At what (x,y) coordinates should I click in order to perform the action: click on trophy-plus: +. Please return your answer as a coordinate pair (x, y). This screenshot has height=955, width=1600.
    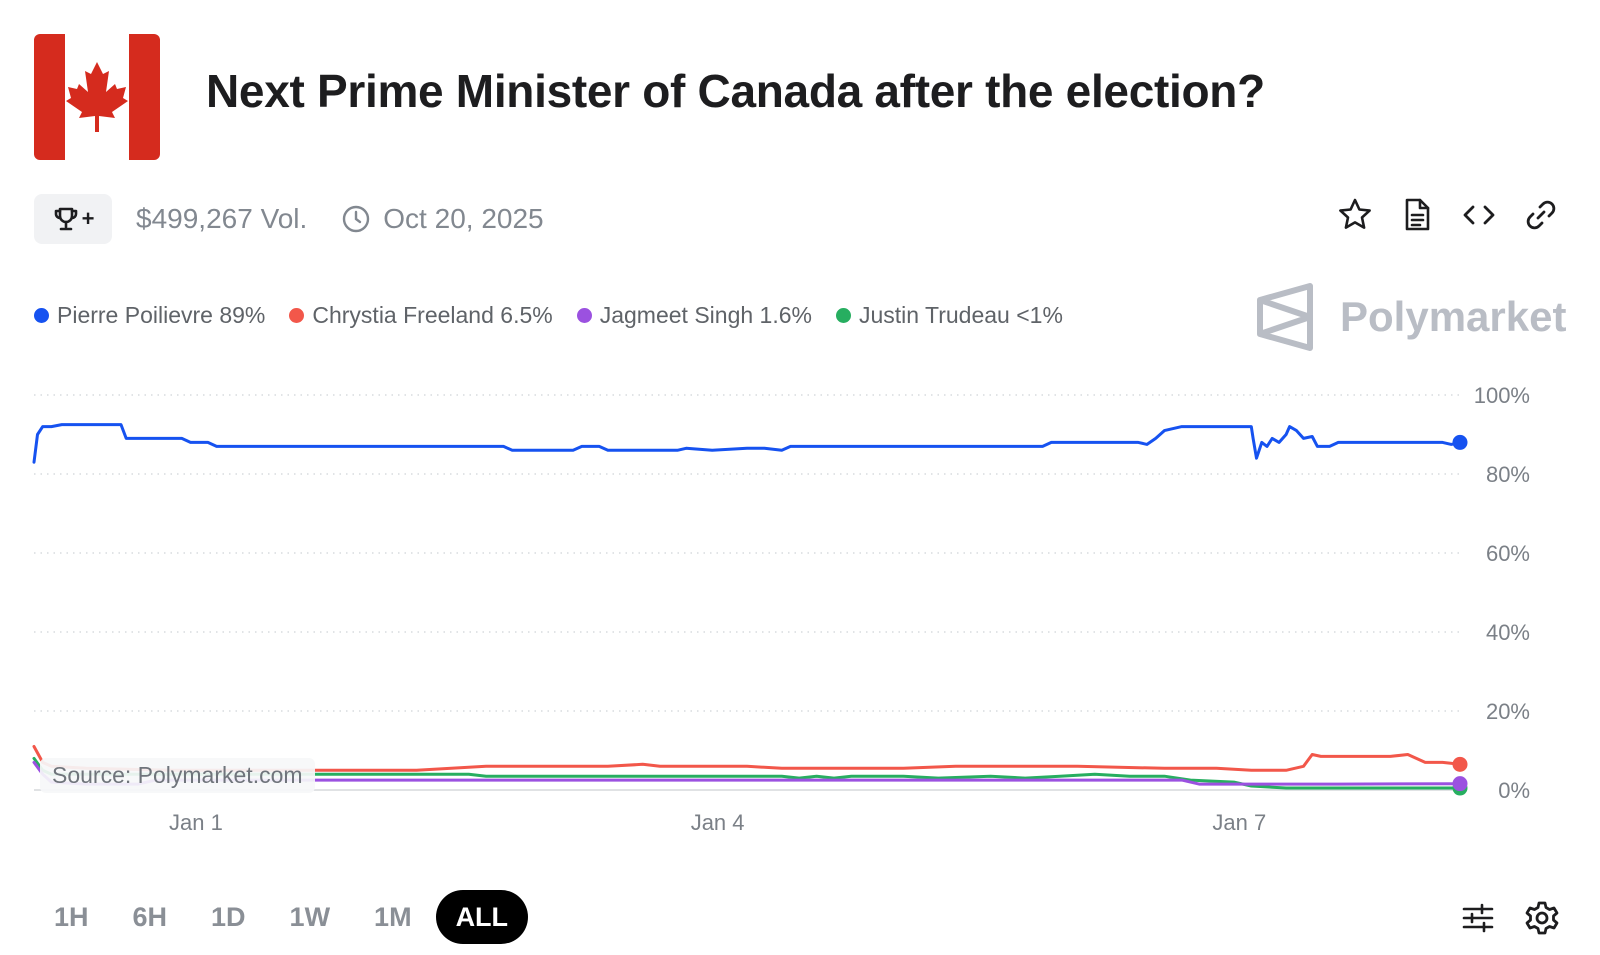
    Looking at the image, I should click on (88, 218).